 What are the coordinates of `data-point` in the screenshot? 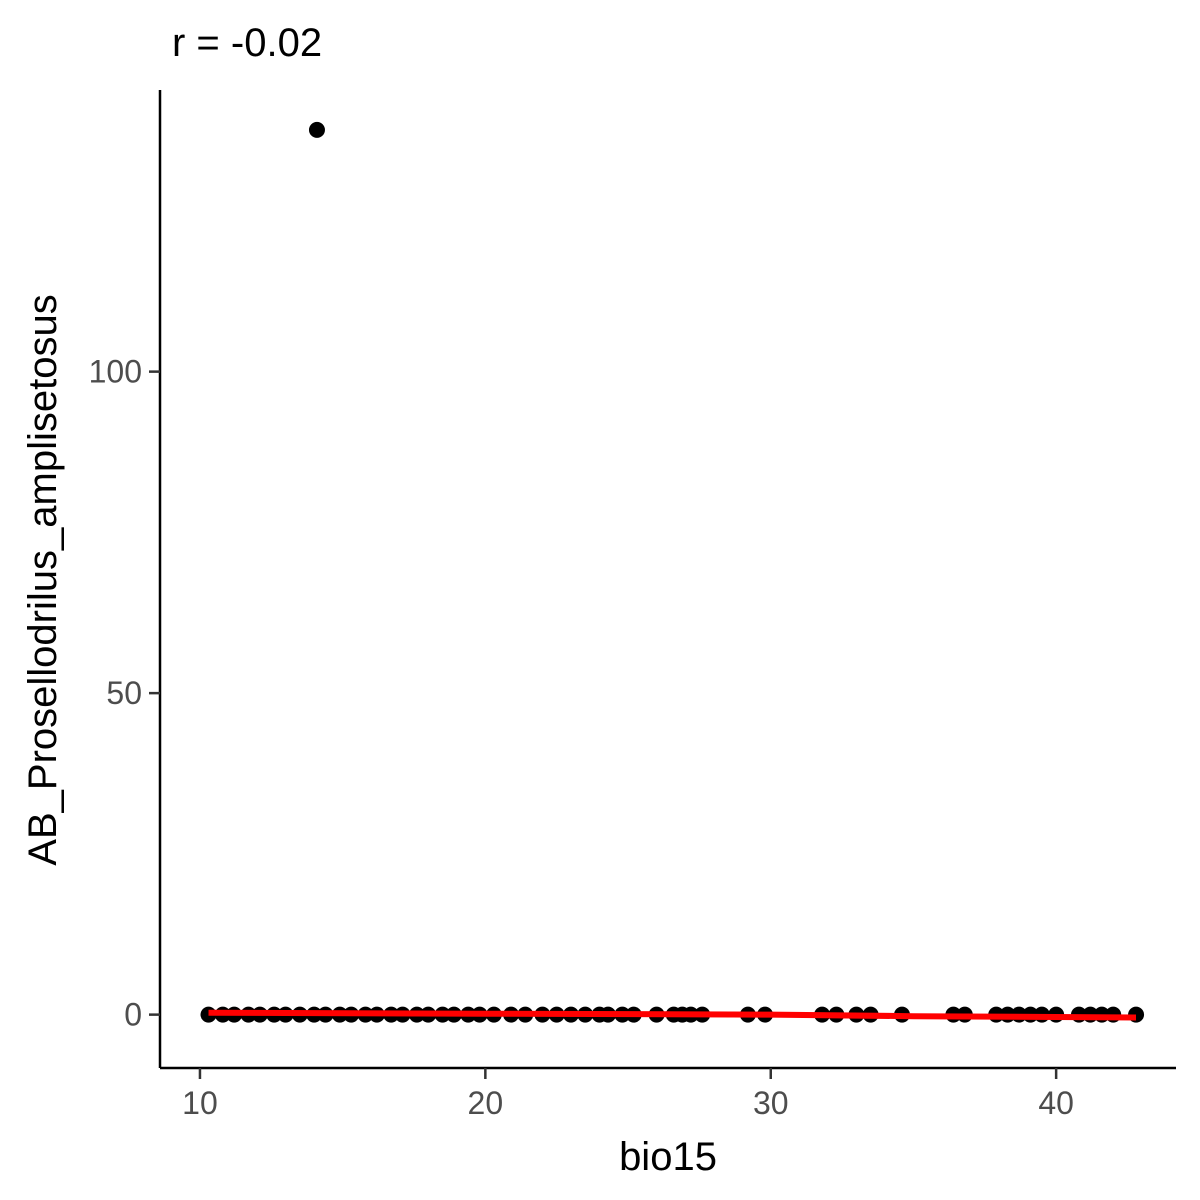 It's located at (316, 129).